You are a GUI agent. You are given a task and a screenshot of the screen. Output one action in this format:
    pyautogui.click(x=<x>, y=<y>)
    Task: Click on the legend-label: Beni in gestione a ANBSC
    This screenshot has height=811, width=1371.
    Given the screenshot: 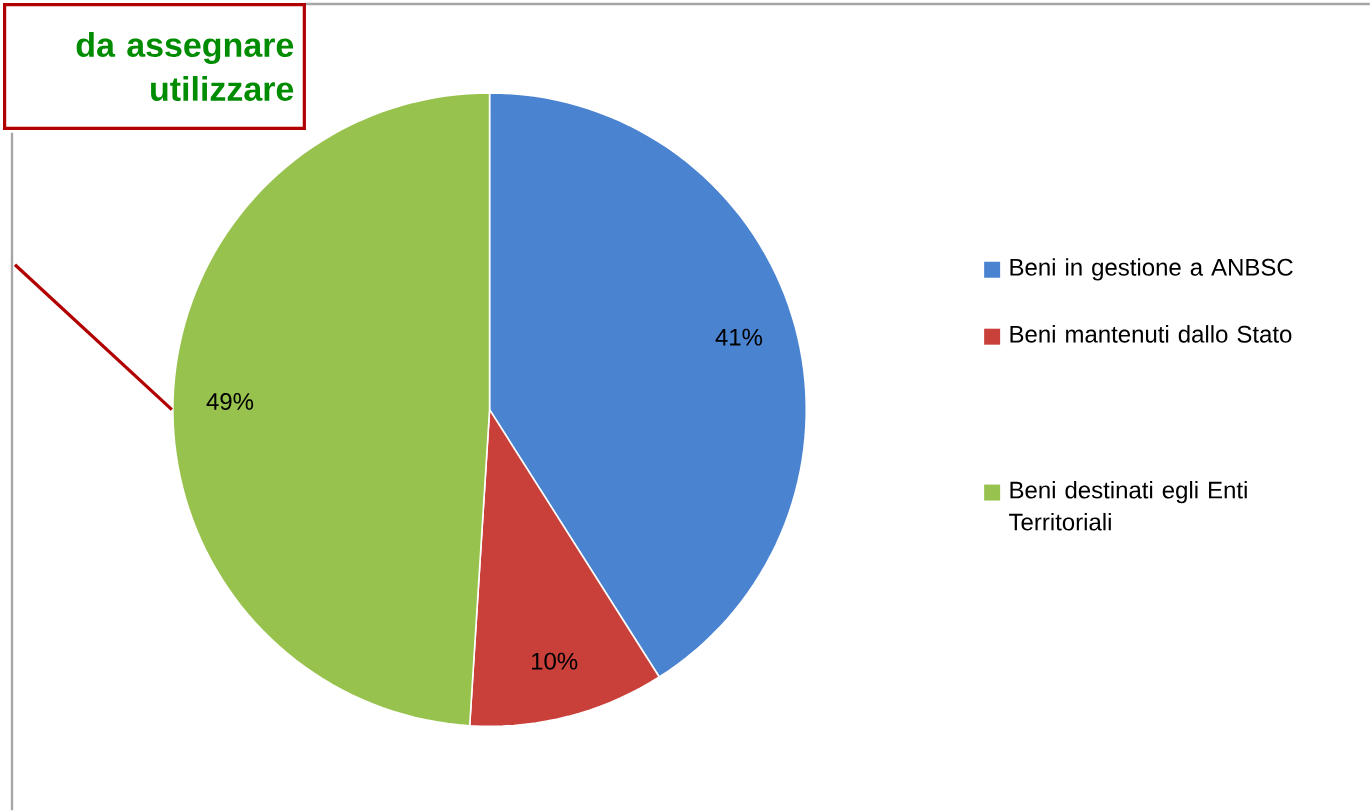 What is the action you would take?
    pyautogui.click(x=1151, y=269)
    